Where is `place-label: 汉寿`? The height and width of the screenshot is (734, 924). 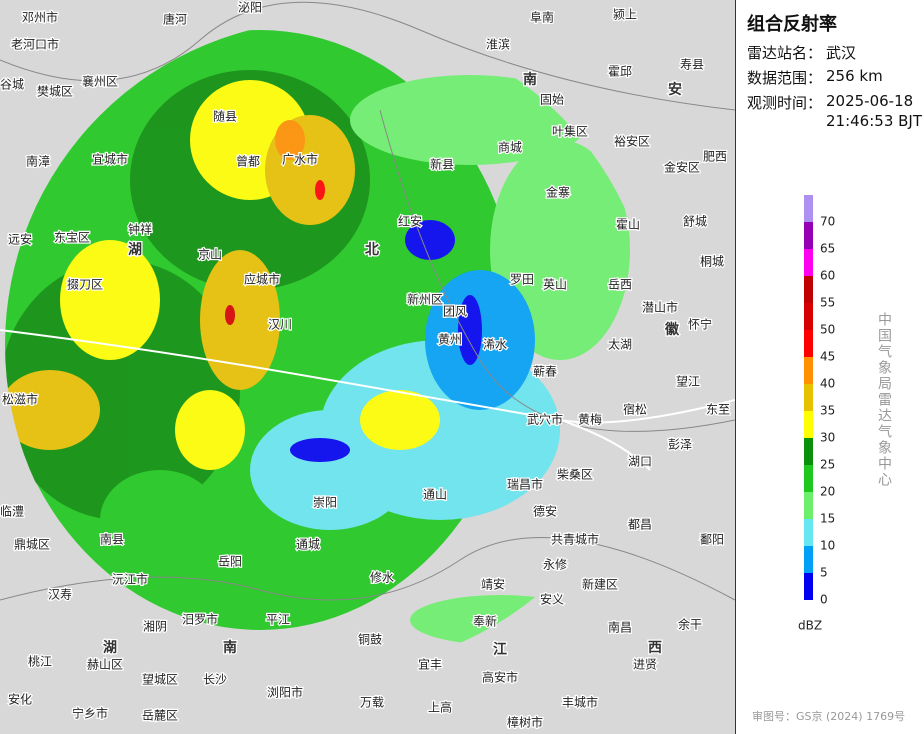 place-label: 汉寿 is located at coordinates (60, 595).